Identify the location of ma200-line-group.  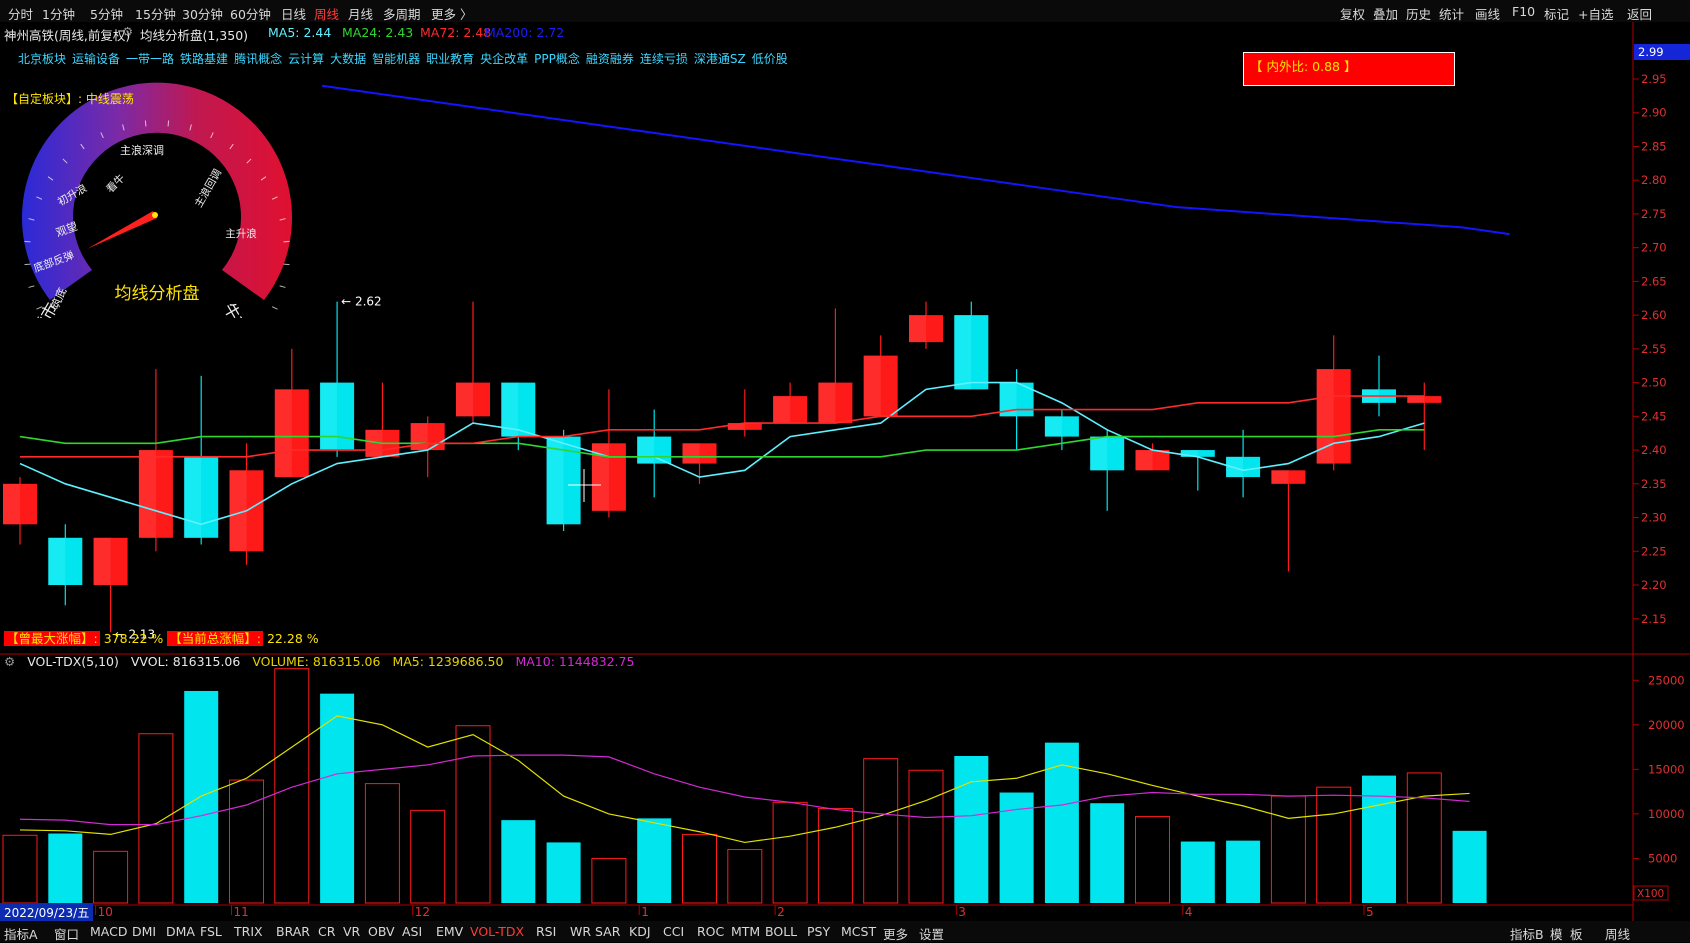
(915, 160).